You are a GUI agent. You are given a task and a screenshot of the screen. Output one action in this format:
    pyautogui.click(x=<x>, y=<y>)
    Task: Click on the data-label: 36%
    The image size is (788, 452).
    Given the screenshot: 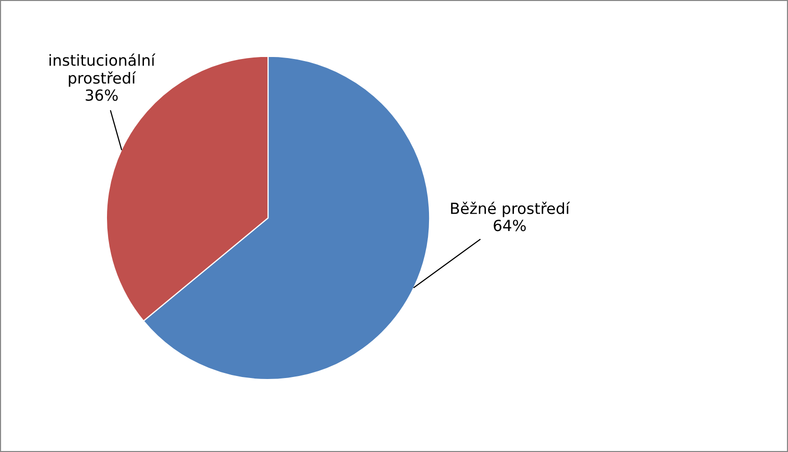 What is the action you would take?
    pyautogui.click(x=102, y=95)
    